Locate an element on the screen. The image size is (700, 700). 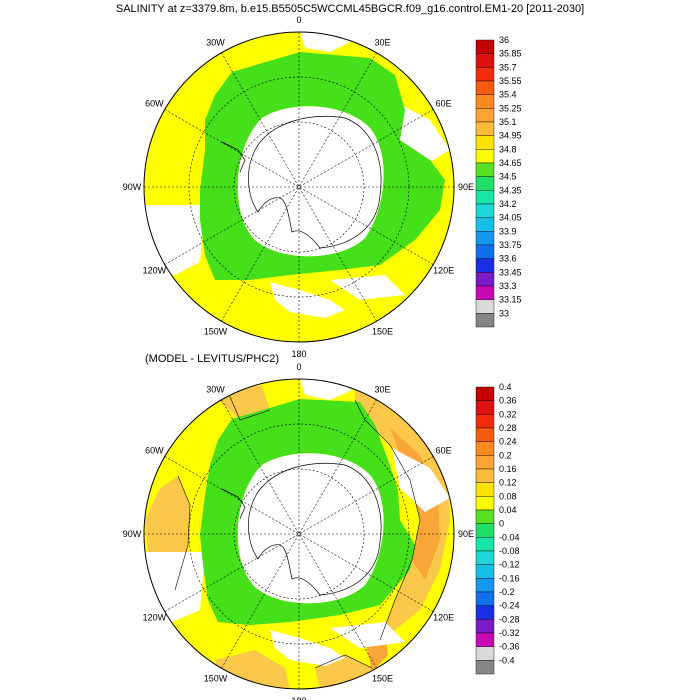
colorbar-tick-label: -0.12 is located at coordinates (509, 565).